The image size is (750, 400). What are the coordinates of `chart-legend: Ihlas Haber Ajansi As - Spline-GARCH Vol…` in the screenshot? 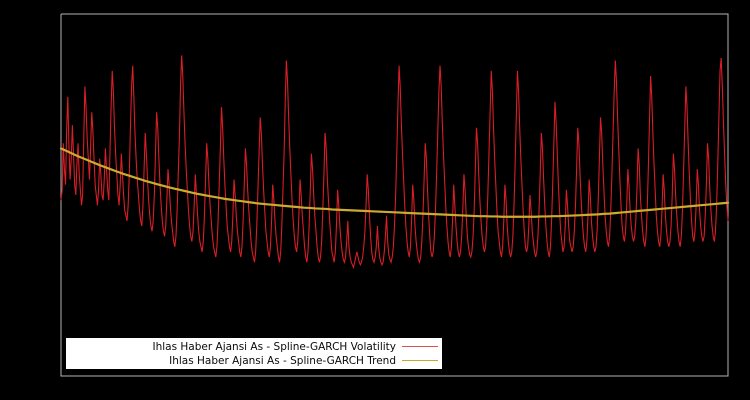 It's located at (254, 353).